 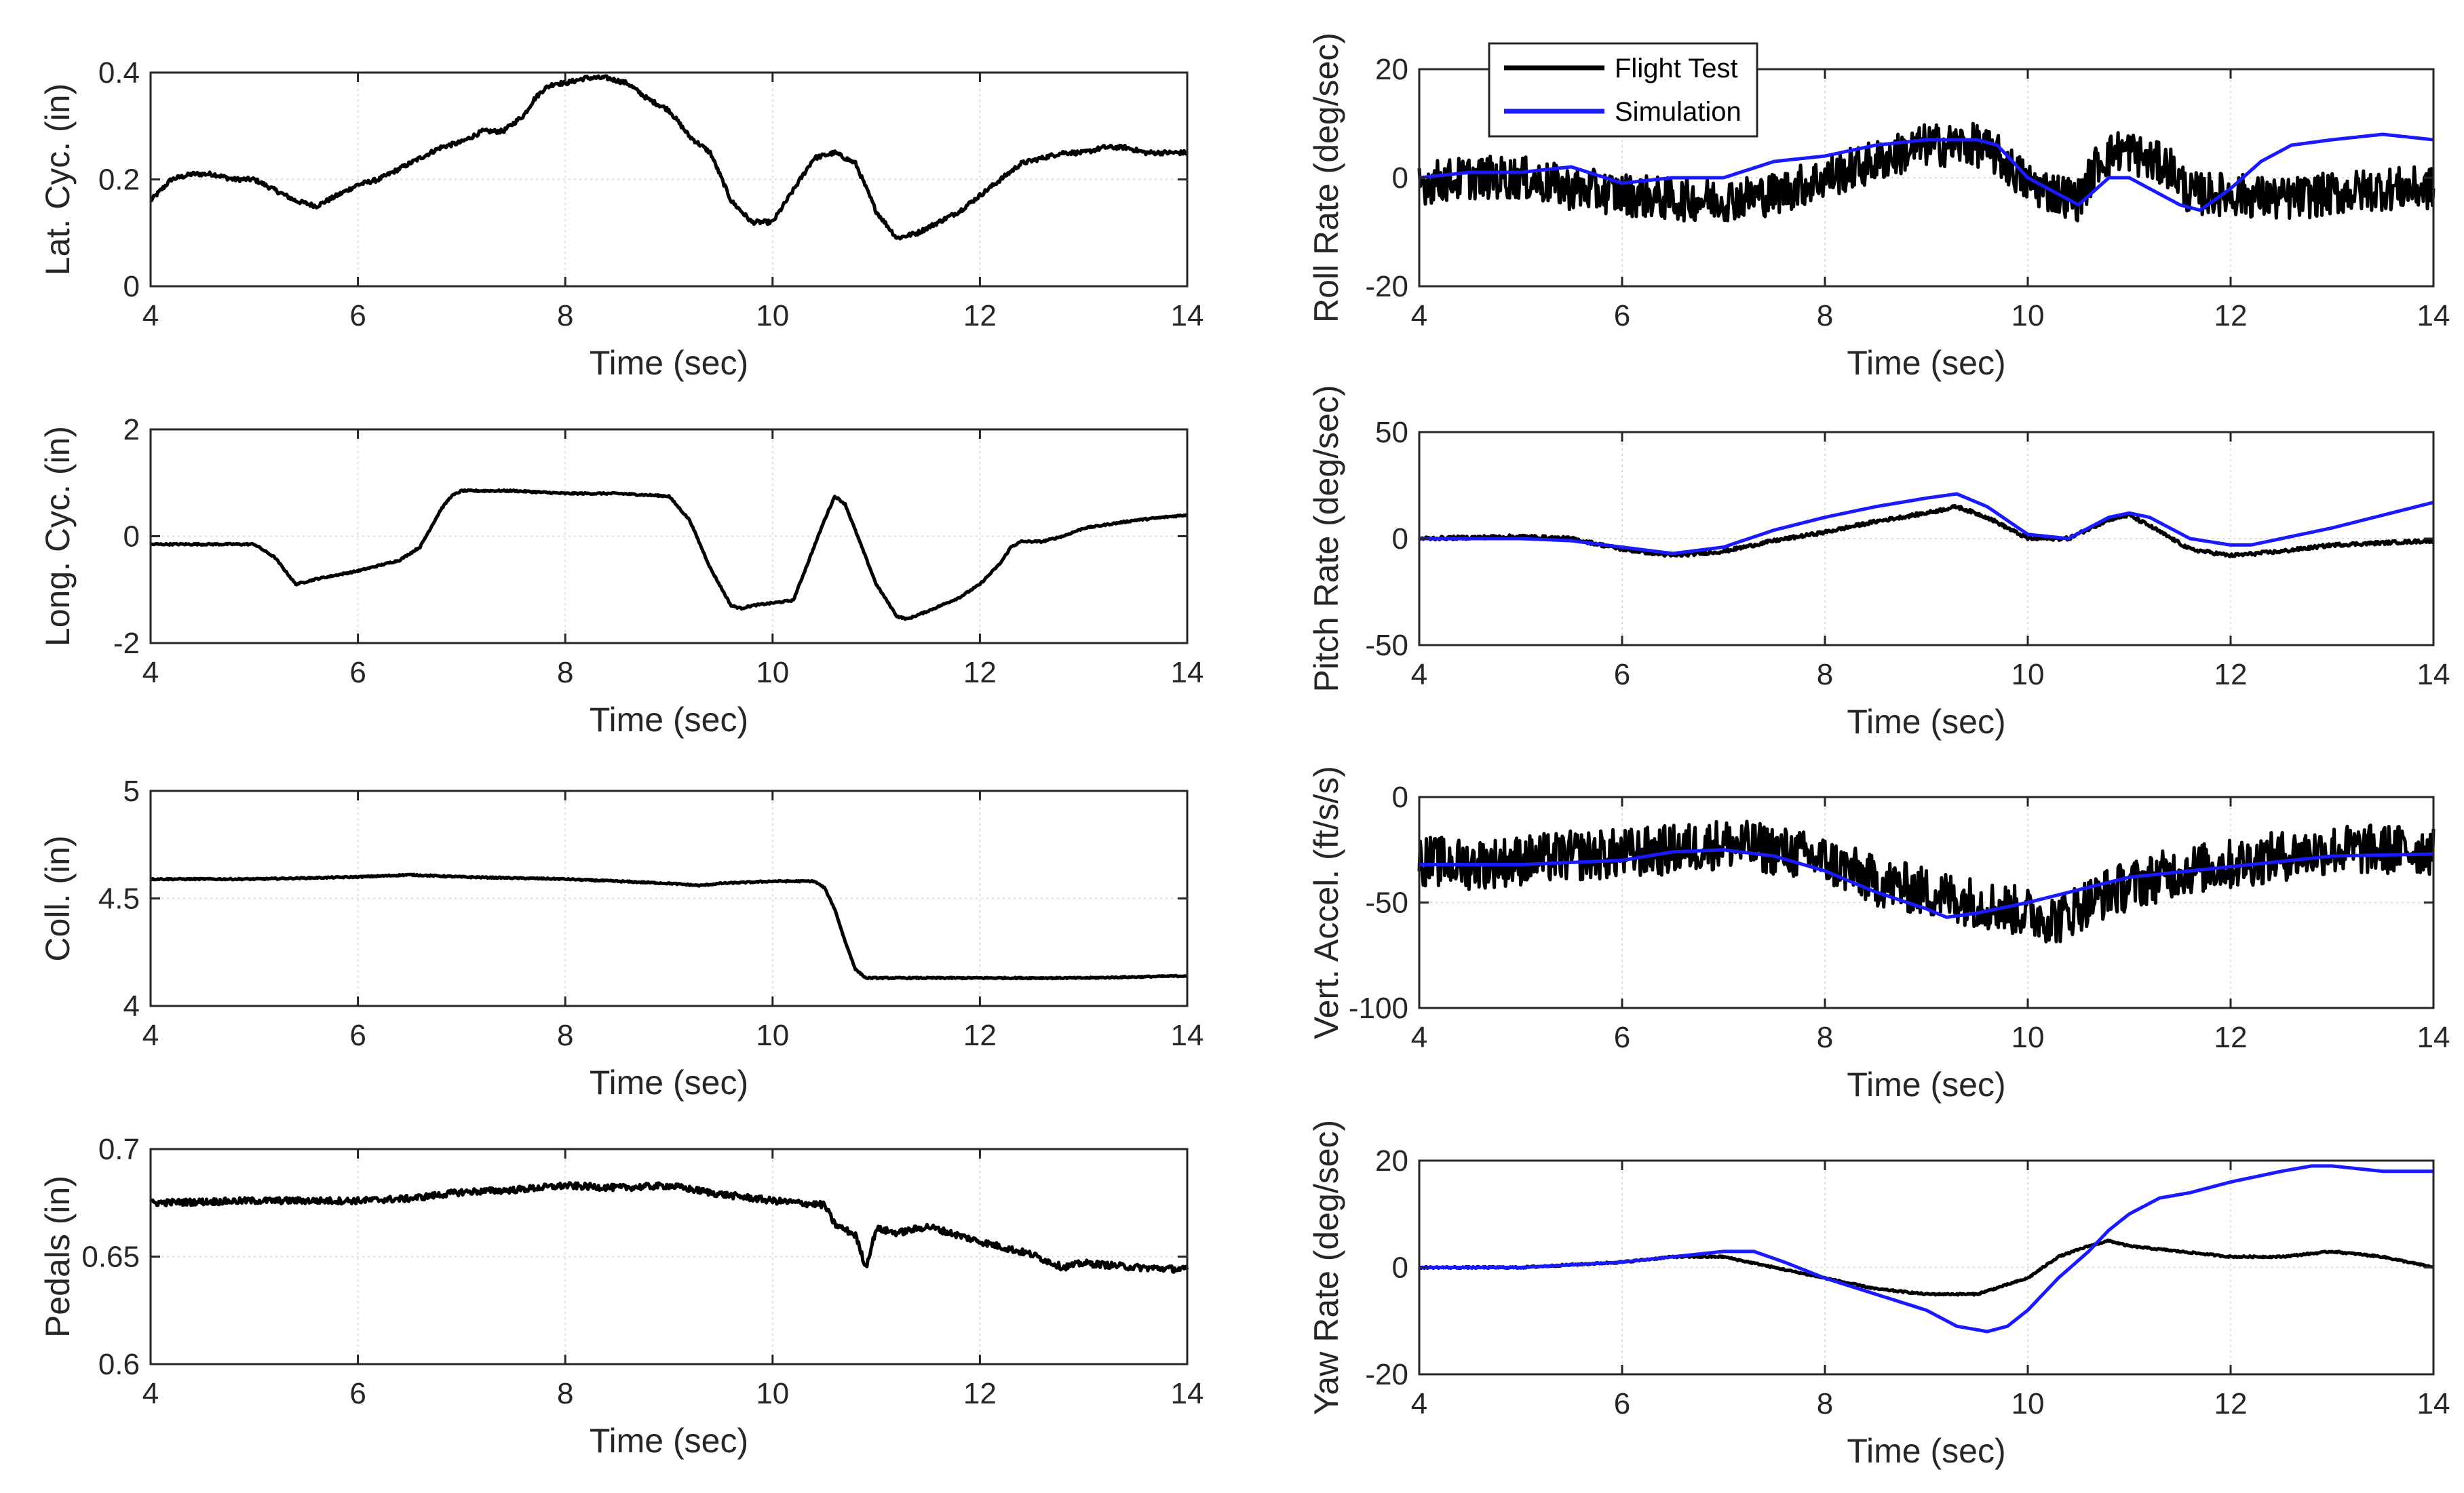 What do you see at coordinates (131, 791) in the screenshot?
I see `y-tick-label: 5` at bounding box center [131, 791].